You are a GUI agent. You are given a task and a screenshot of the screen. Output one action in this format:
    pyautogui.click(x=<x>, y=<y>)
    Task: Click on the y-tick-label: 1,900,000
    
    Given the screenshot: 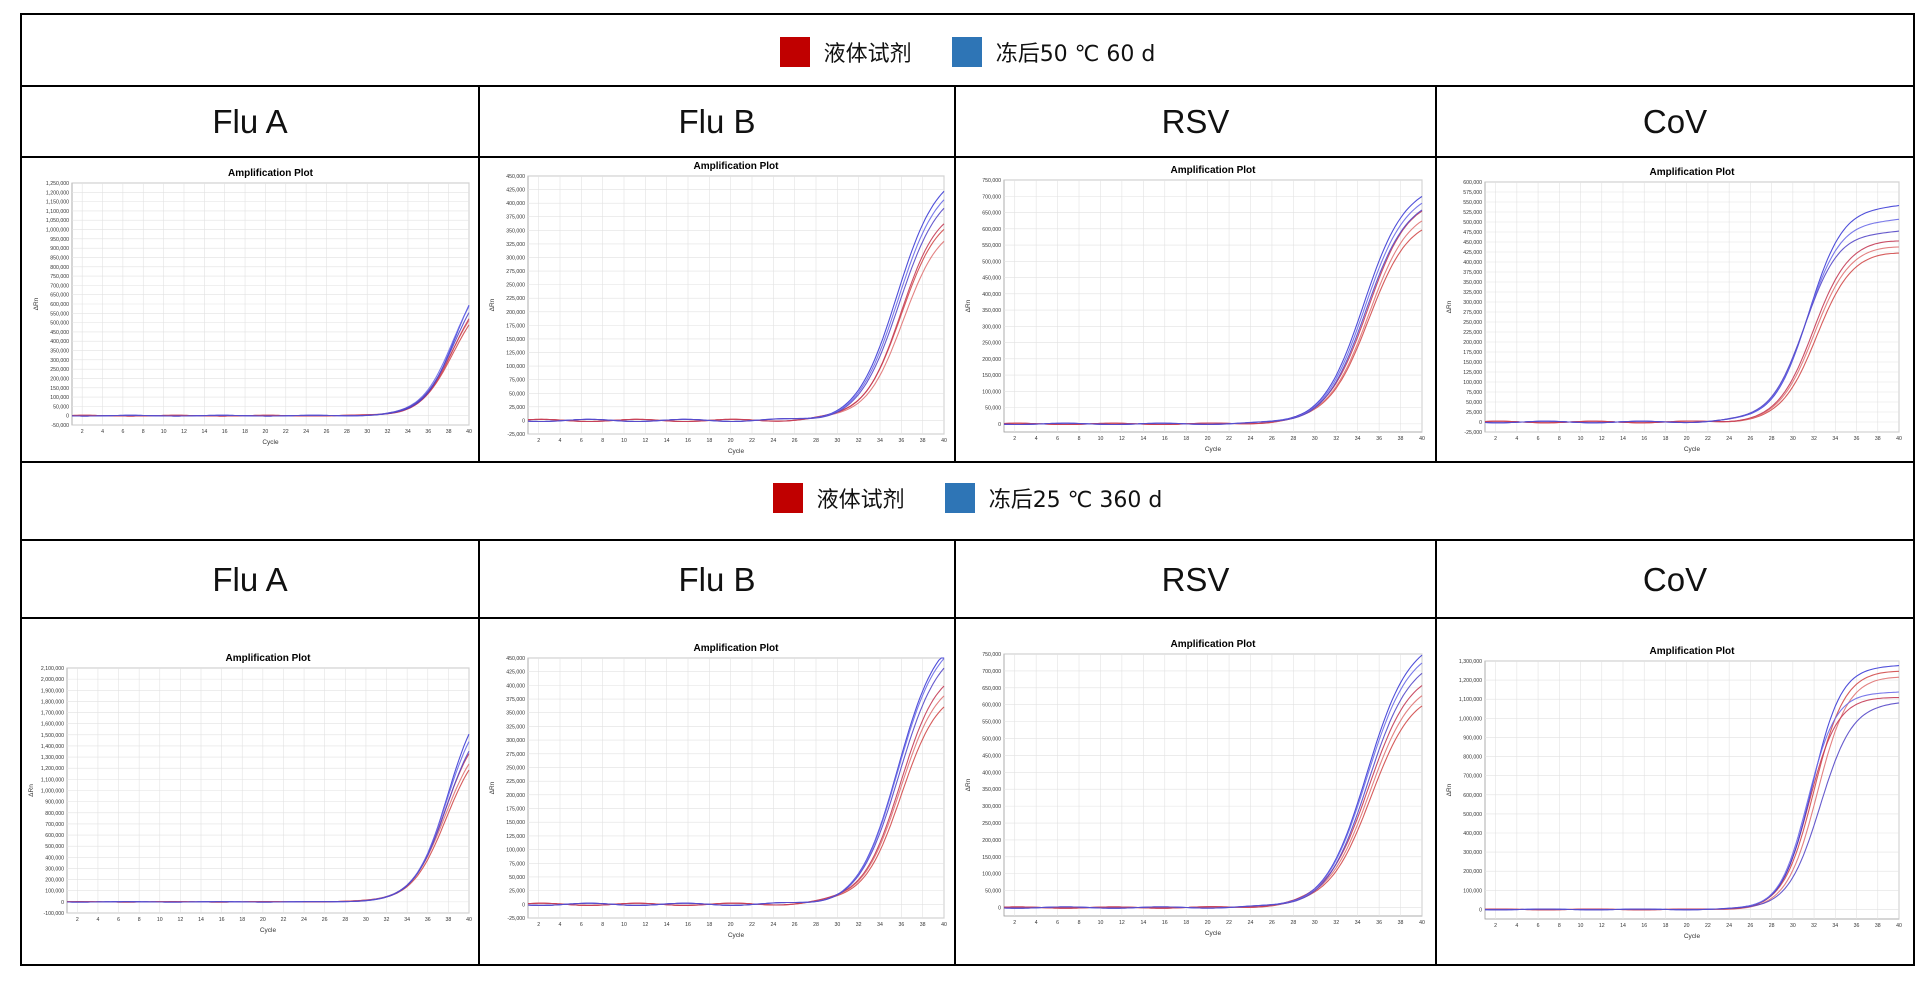 What is the action you would take?
    pyautogui.click(x=52, y=691)
    